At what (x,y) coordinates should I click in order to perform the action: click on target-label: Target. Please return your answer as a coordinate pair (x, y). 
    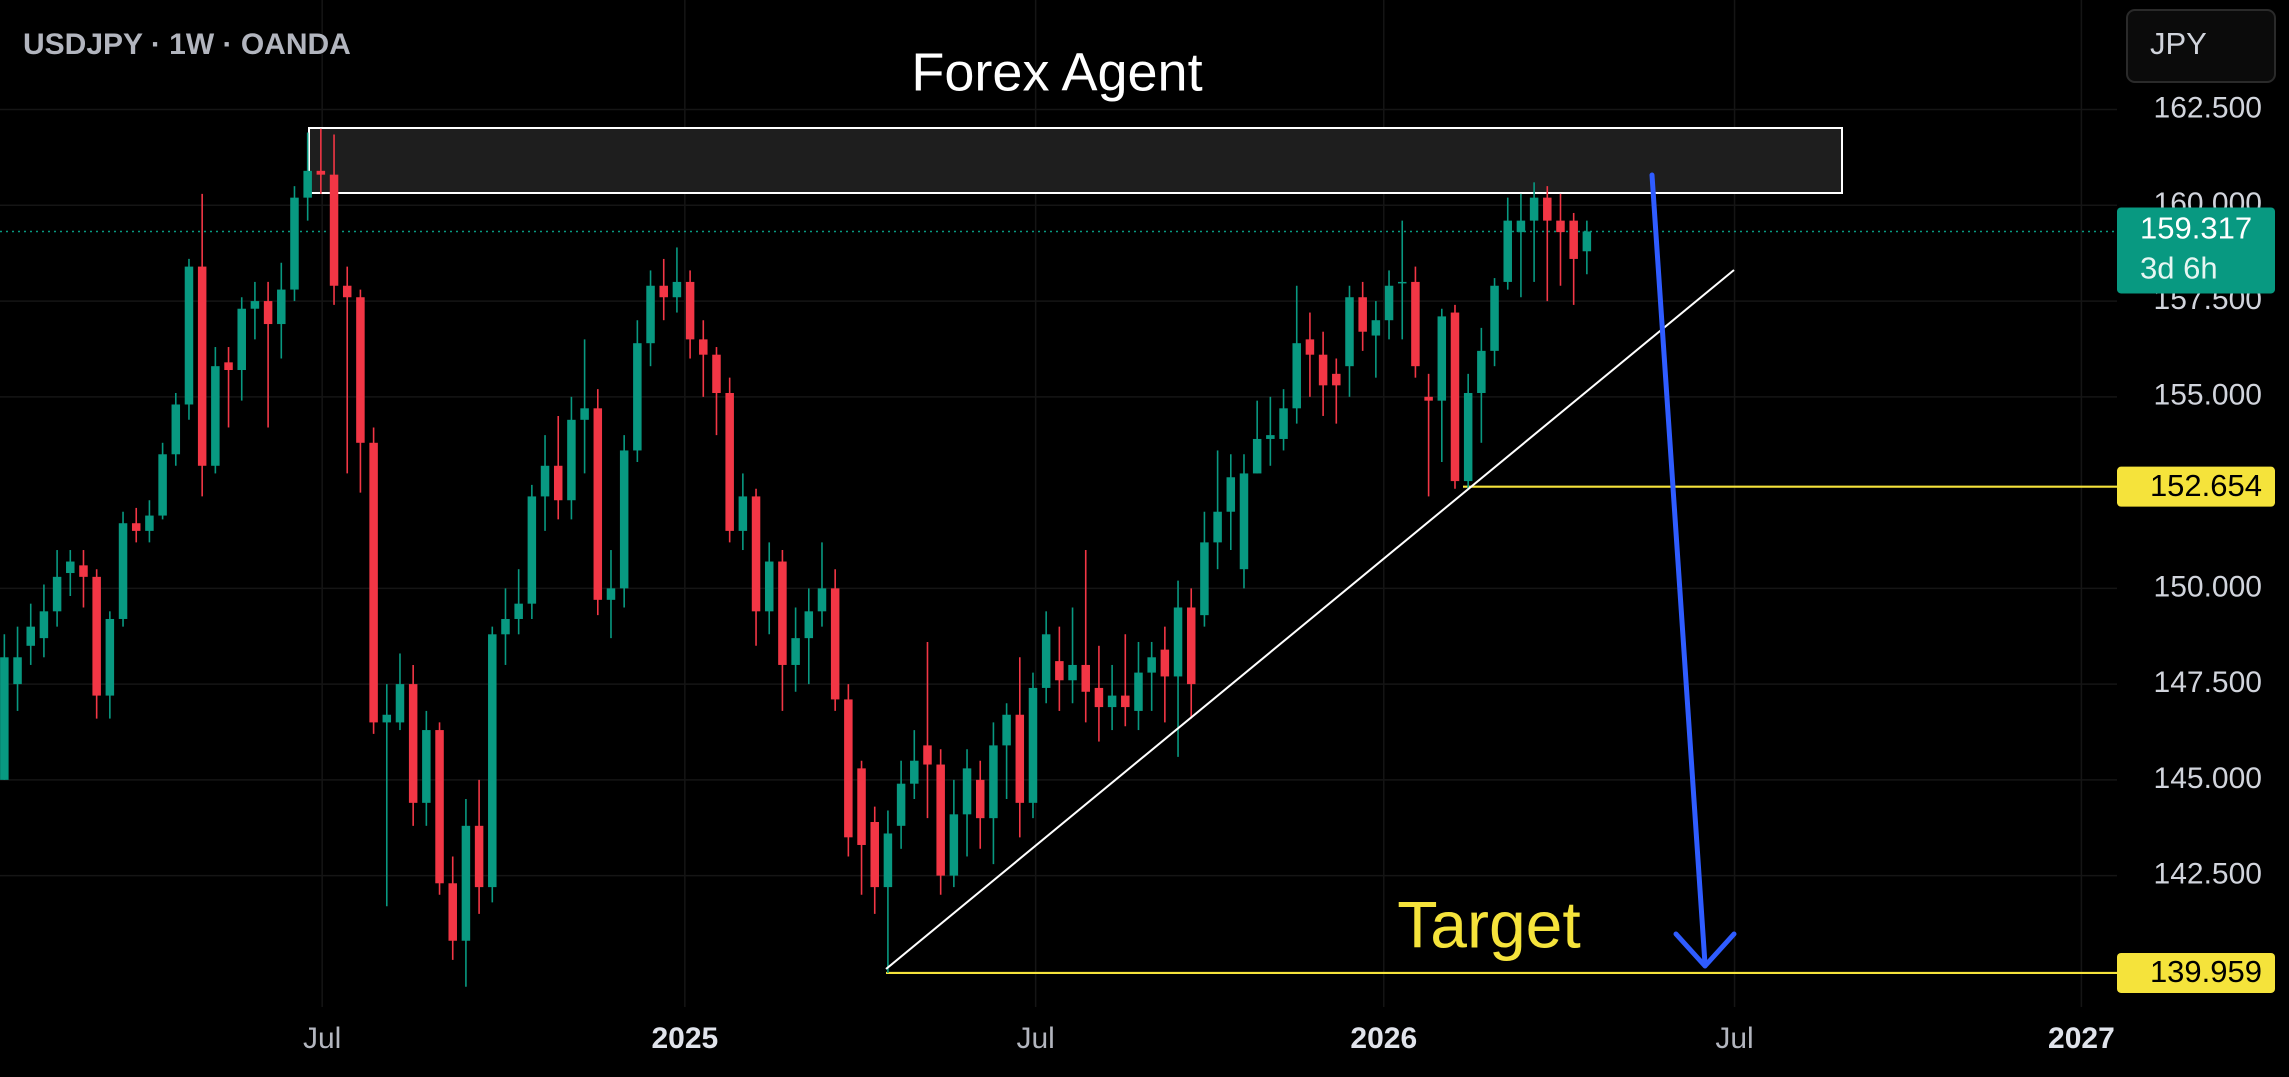
    Looking at the image, I should click on (1488, 924).